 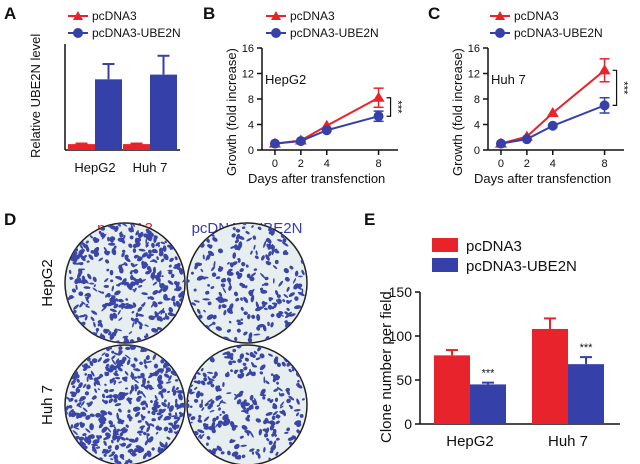 I want to click on b-ytick-label-0: 0, so click(x=251, y=151).